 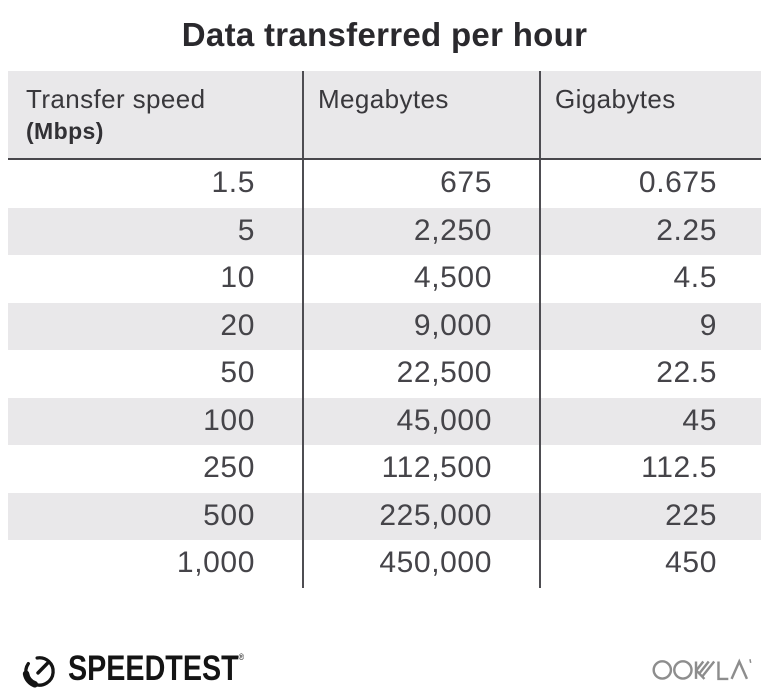 I want to click on table-row: 100 45,000 45, so click(x=384, y=421).